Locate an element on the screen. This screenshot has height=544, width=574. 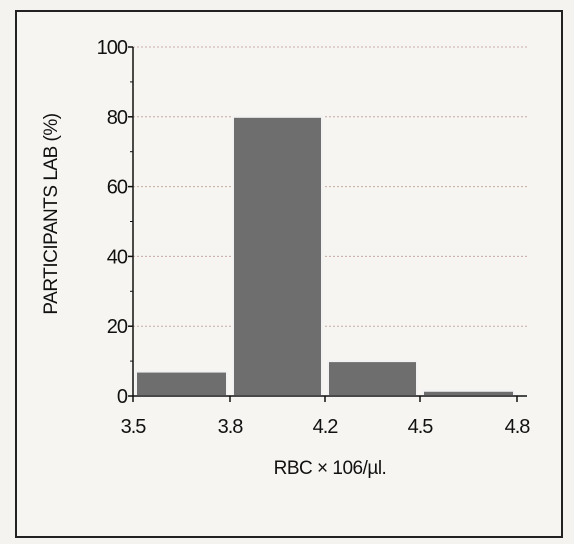
y-tick-label-20: 20 is located at coordinates (117, 327).